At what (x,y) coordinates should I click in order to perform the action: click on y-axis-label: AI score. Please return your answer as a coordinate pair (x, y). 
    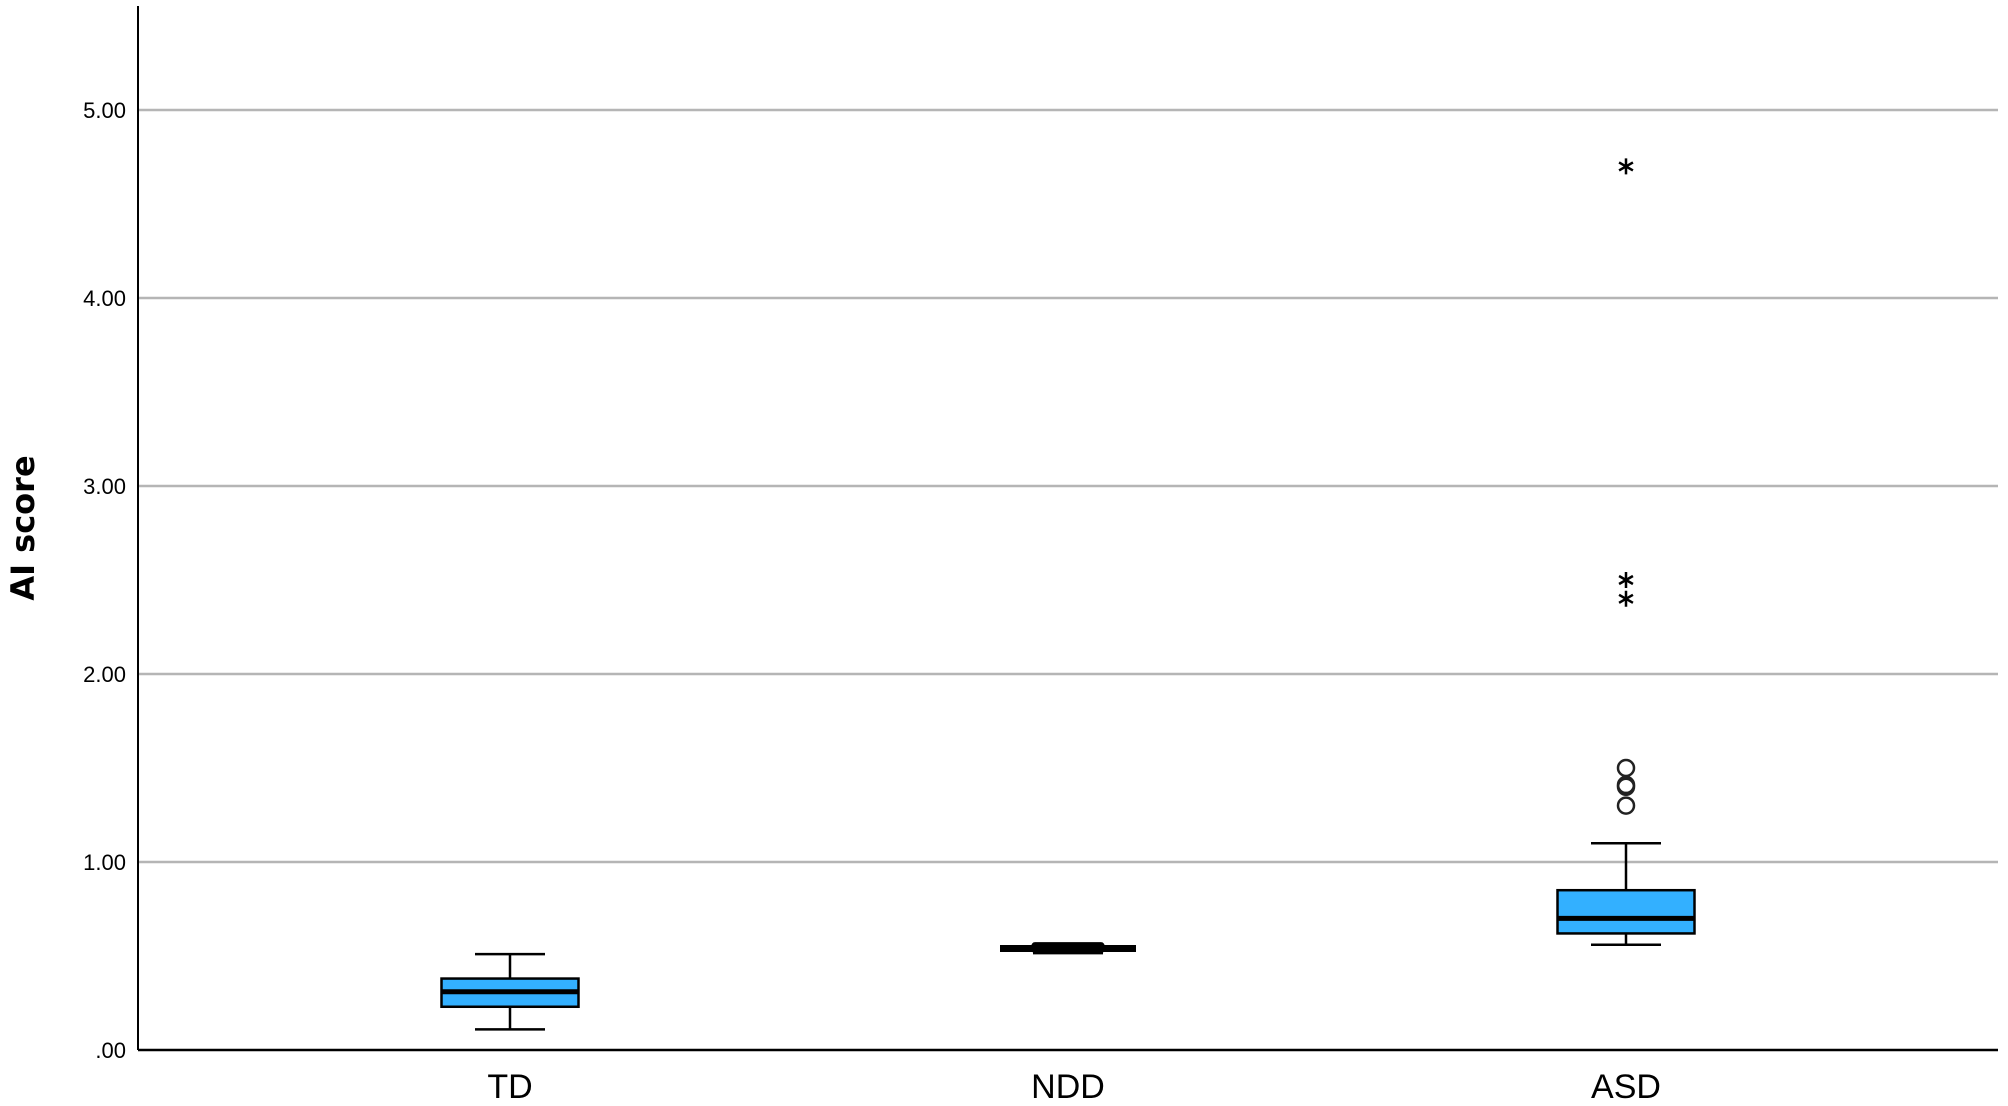
    Looking at the image, I should click on (23, 527).